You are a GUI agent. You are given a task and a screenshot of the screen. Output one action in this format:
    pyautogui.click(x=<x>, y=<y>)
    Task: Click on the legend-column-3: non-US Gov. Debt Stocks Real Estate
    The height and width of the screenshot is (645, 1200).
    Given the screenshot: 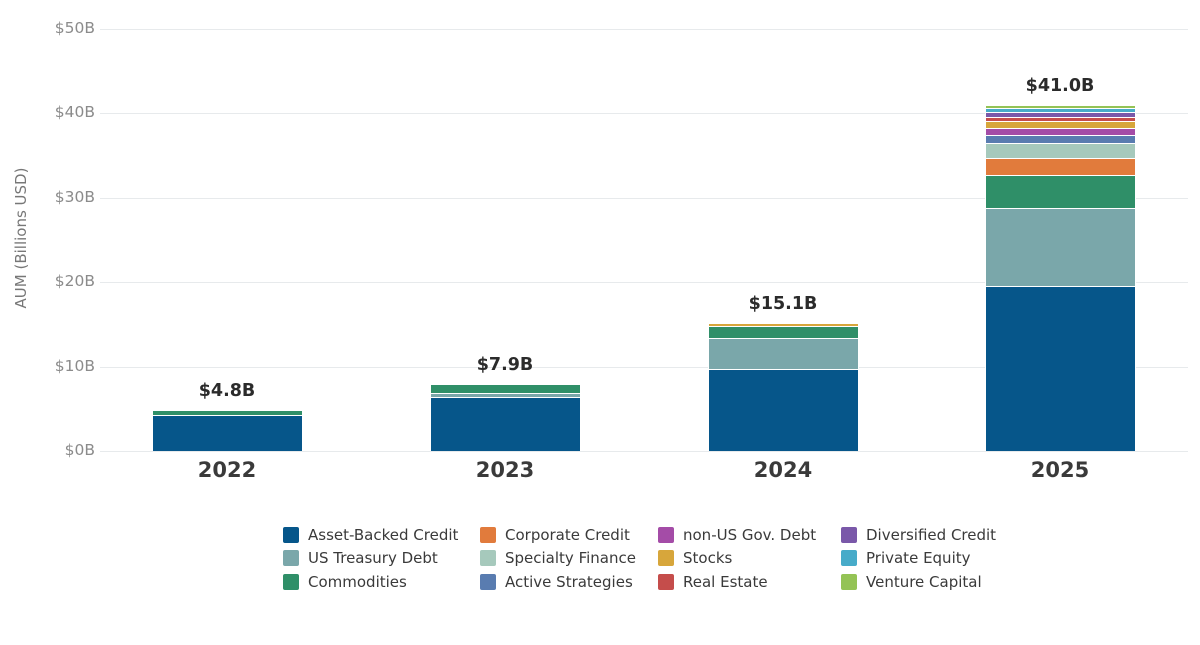 What is the action you would take?
    pyautogui.click(x=737, y=561)
    